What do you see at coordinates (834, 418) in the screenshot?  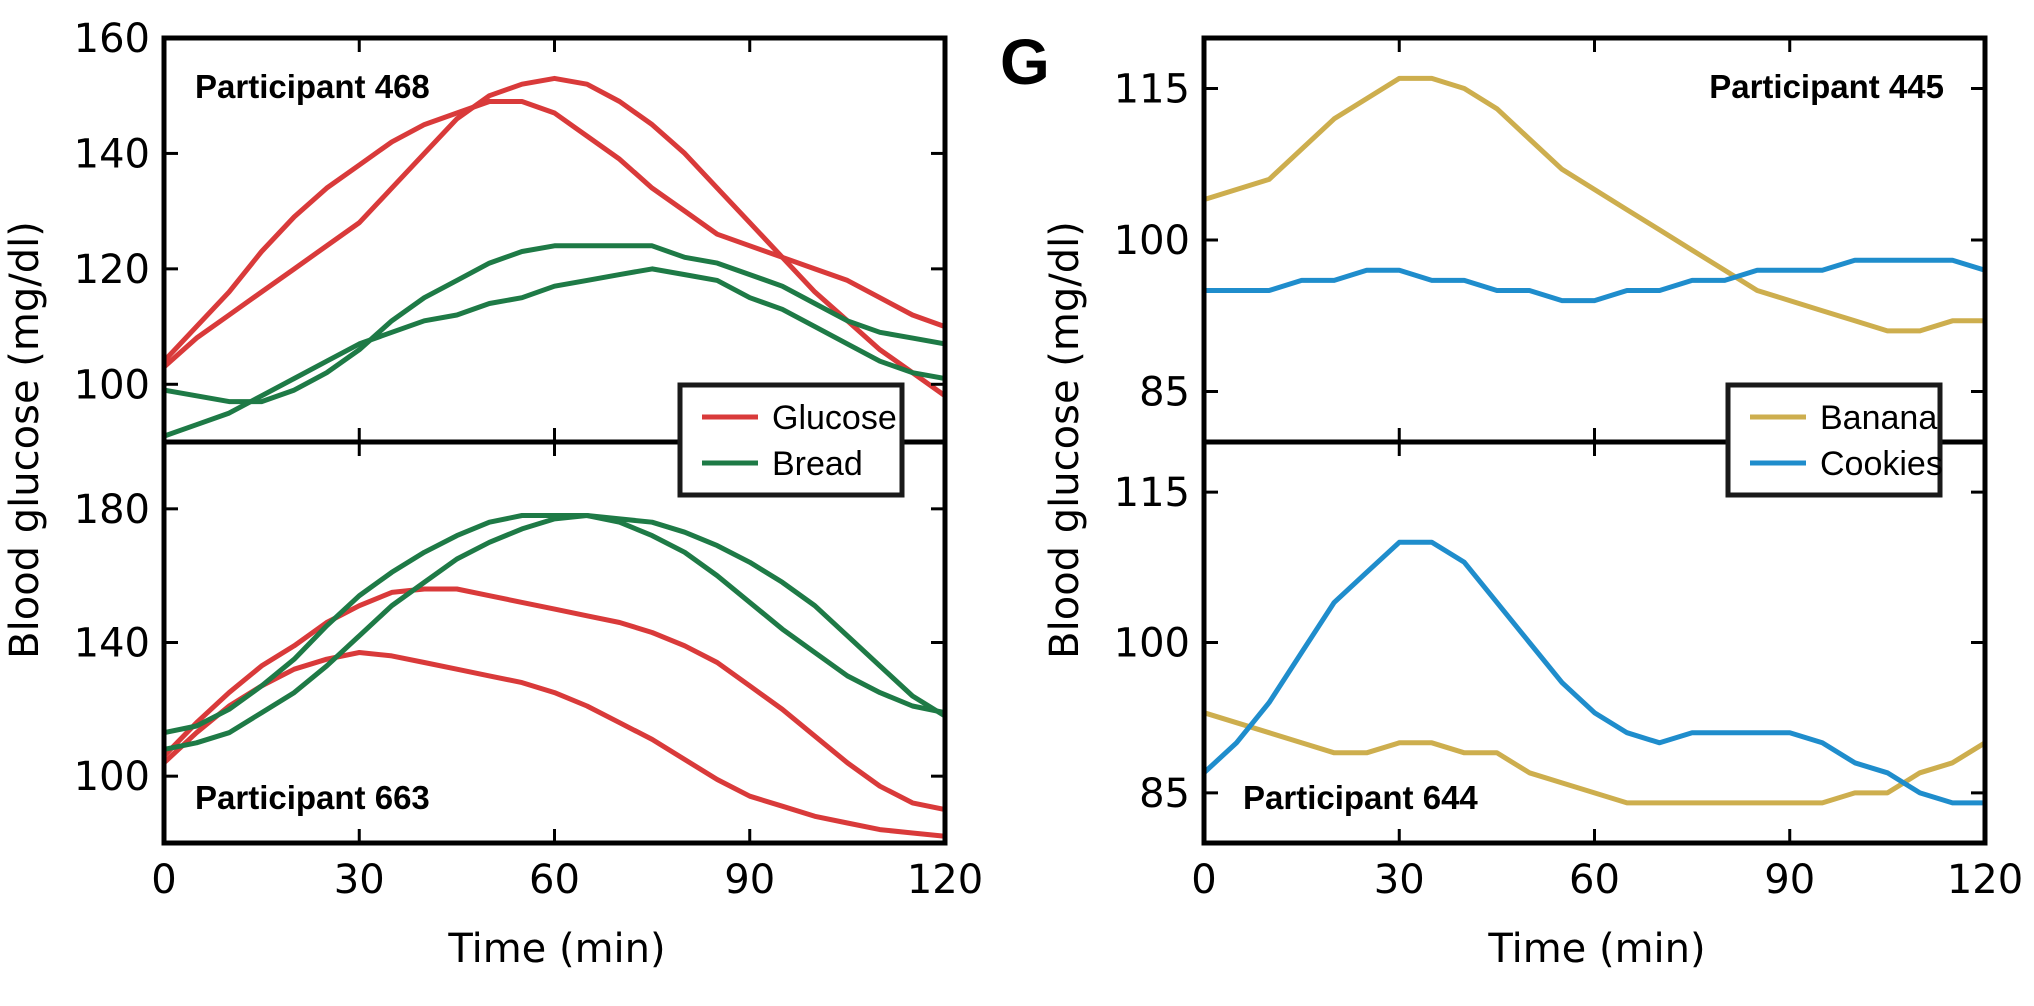 I see `legend-label-glucose: Glucose` at bounding box center [834, 418].